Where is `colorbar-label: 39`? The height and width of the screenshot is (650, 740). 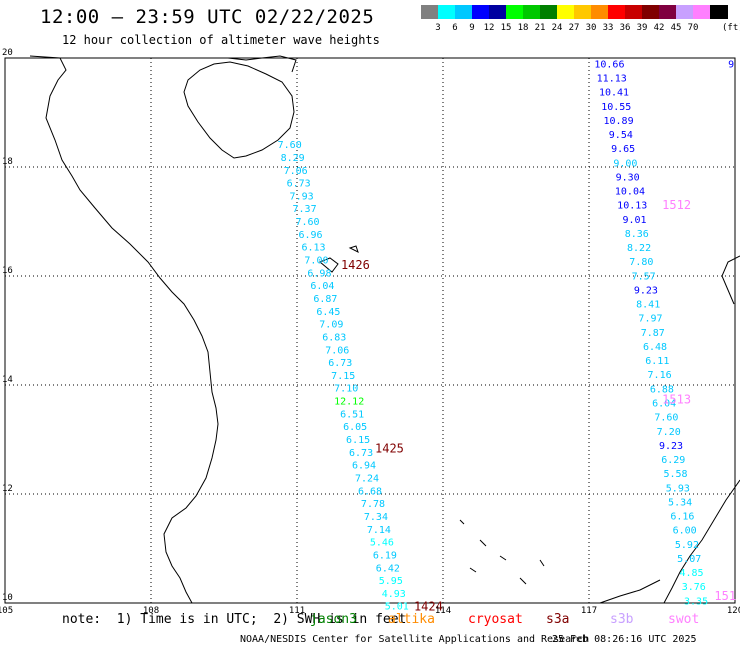 colorbar-label: 39 is located at coordinates (642, 28).